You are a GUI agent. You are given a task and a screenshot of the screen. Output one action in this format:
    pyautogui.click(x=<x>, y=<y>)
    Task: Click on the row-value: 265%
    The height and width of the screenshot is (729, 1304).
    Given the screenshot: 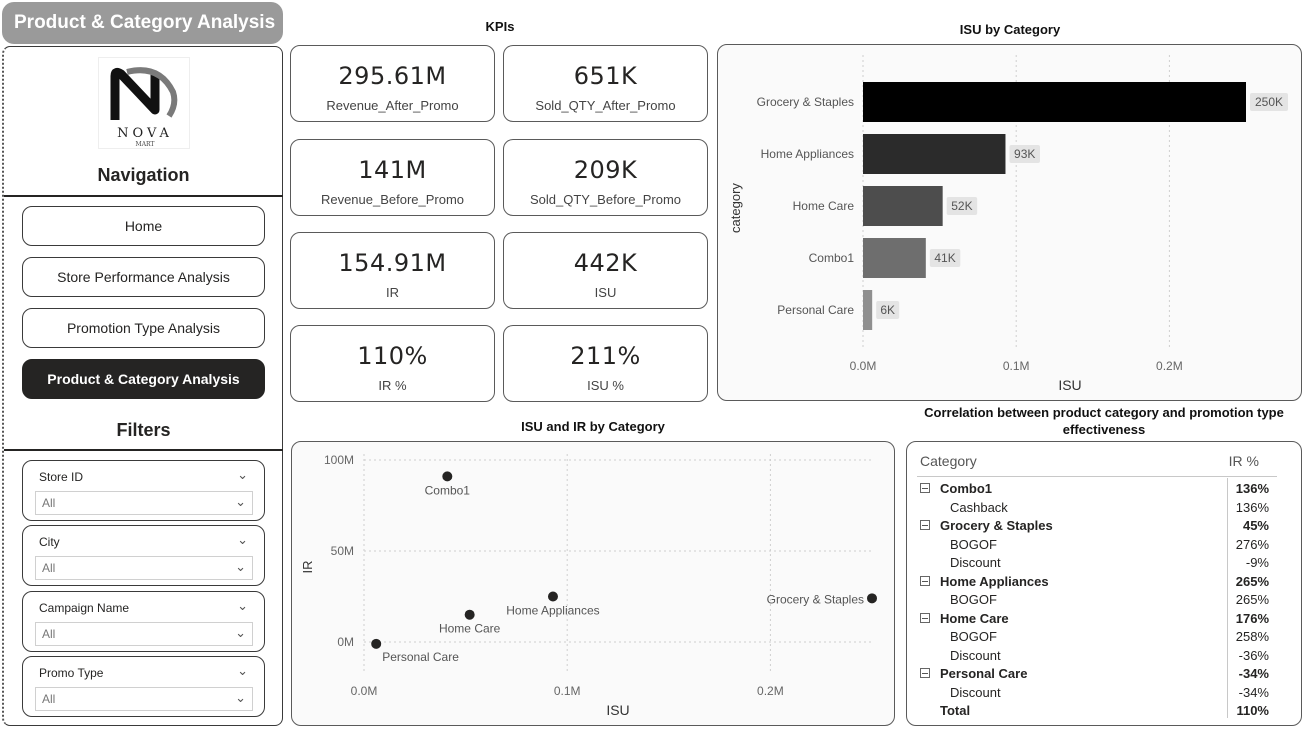 What is the action you would take?
    pyautogui.click(x=1252, y=581)
    